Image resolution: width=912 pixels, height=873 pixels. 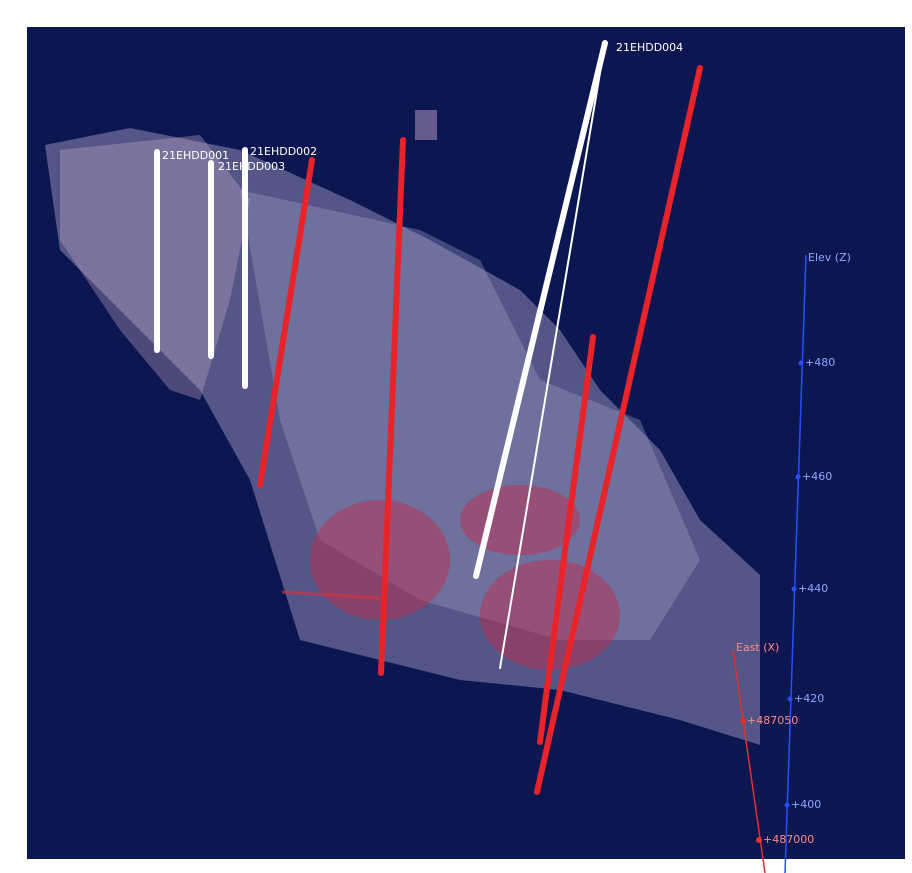 What do you see at coordinates (813, 588) in the screenshot?
I see `tick-label: +440` at bounding box center [813, 588].